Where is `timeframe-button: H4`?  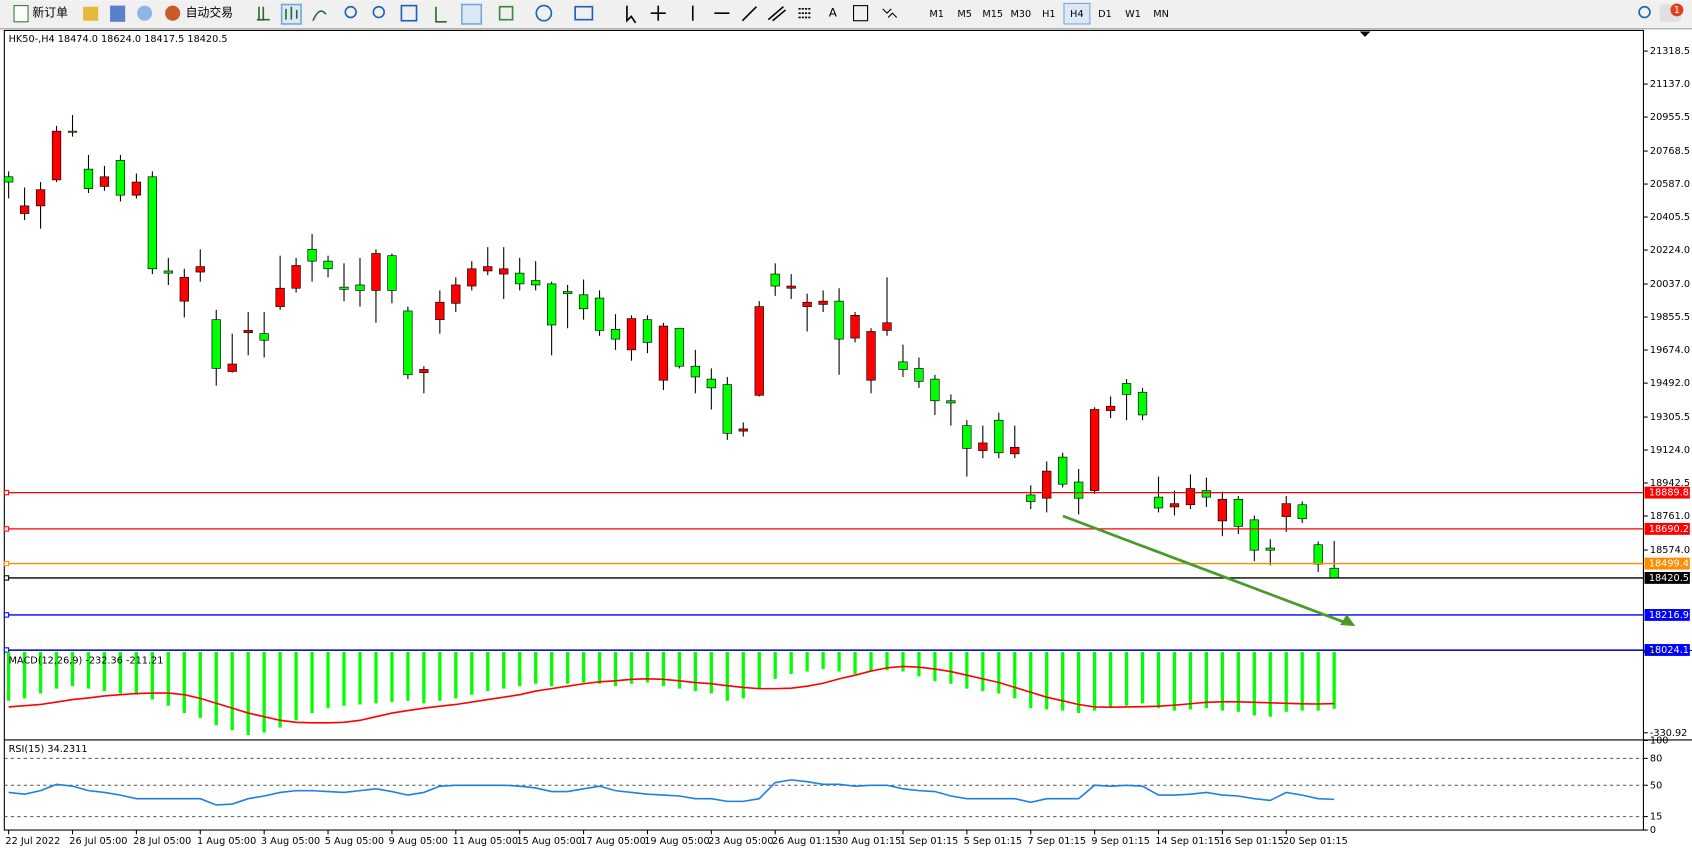
timeframe-button: H4 is located at coordinates (1076, 14).